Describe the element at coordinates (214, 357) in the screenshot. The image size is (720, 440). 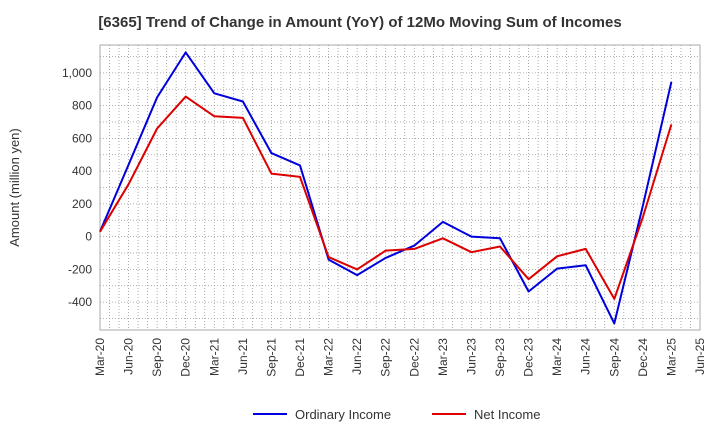
I see `x-tick-label: Mar-21` at that location.